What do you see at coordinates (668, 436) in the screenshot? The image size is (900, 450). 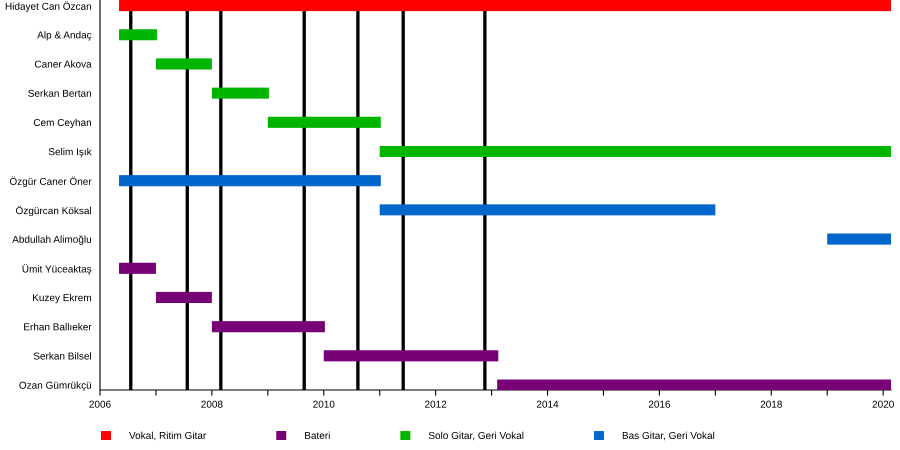 I see `legend-label: Bas Gitar, Geri Vokal` at bounding box center [668, 436].